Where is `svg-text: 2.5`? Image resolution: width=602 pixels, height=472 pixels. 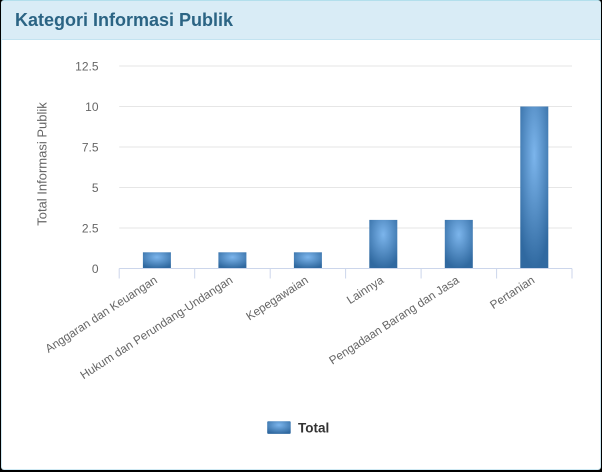 svg-text: 2.5 is located at coordinates (90, 228).